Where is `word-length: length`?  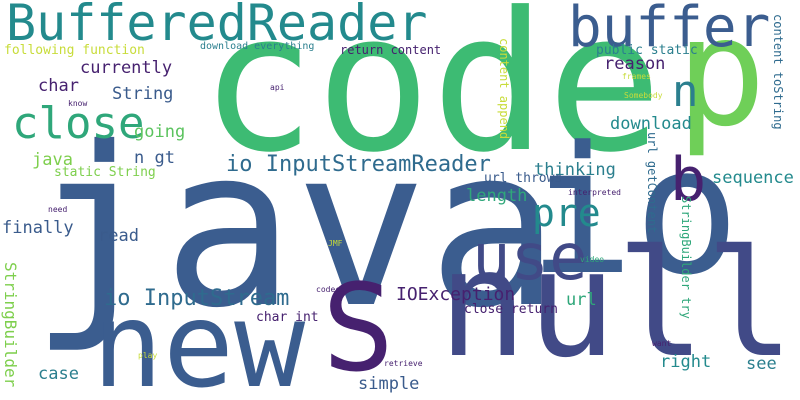 word-length: length is located at coordinates (497, 196).